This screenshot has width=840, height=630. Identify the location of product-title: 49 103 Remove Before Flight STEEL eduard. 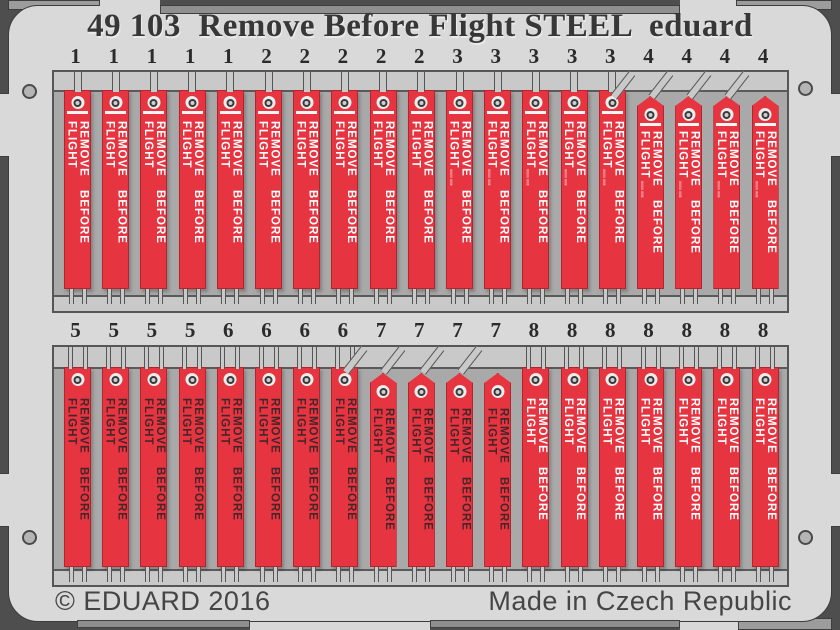
(420, 26).